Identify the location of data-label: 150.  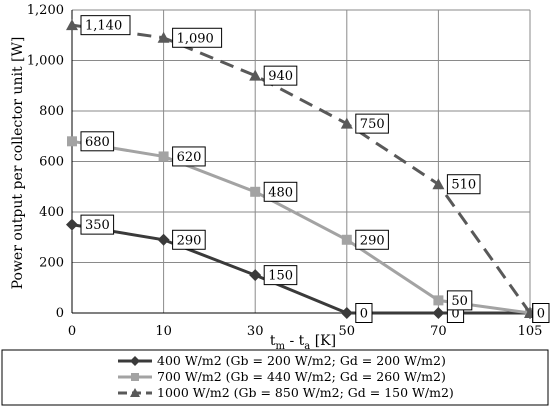
(280, 276).